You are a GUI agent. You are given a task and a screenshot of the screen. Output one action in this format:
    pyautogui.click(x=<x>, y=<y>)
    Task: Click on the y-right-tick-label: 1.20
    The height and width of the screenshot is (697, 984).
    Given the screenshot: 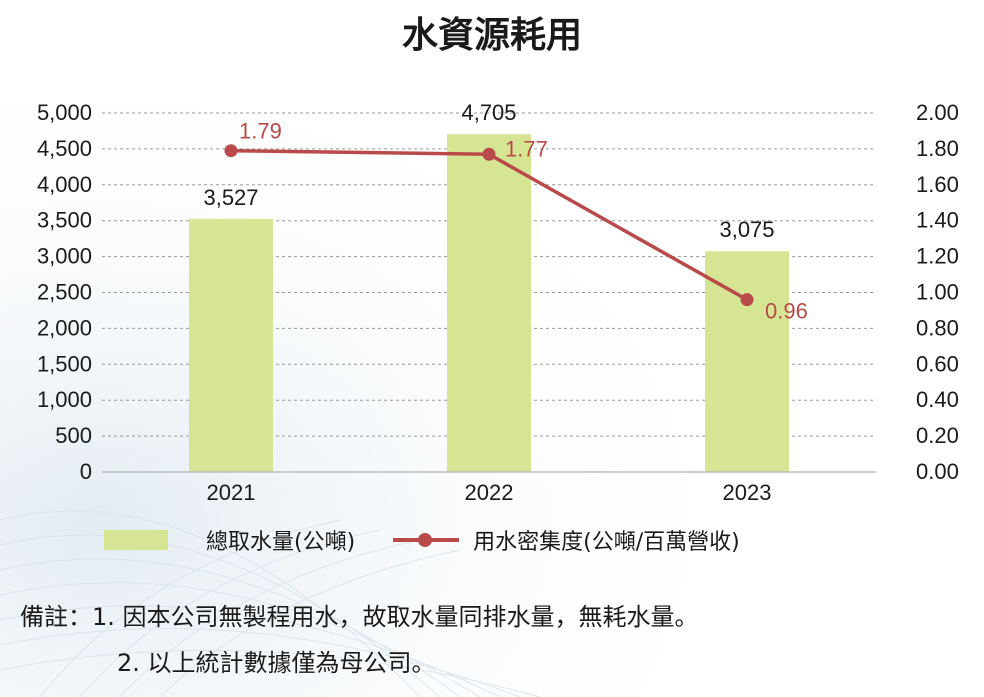 What is the action you would take?
    pyautogui.click(x=937, y=256)
    